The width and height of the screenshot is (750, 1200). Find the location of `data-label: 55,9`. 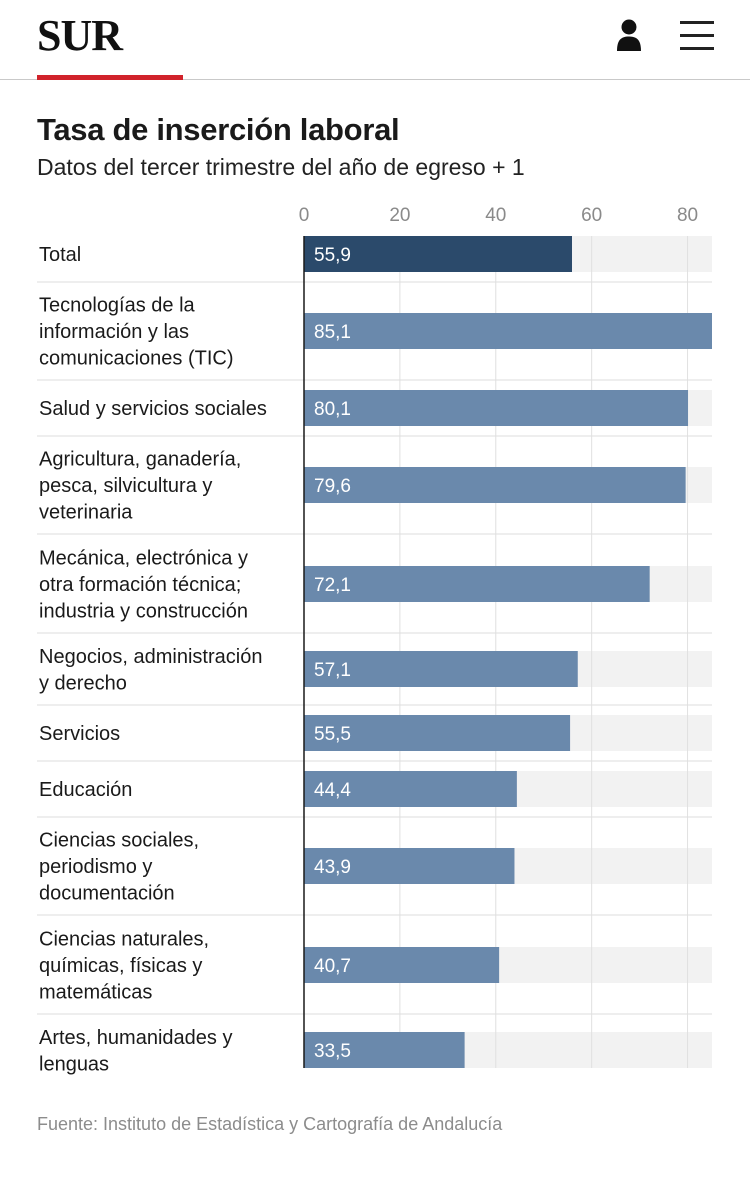

data-label: 55,9 is located at coordinates (332, 255).